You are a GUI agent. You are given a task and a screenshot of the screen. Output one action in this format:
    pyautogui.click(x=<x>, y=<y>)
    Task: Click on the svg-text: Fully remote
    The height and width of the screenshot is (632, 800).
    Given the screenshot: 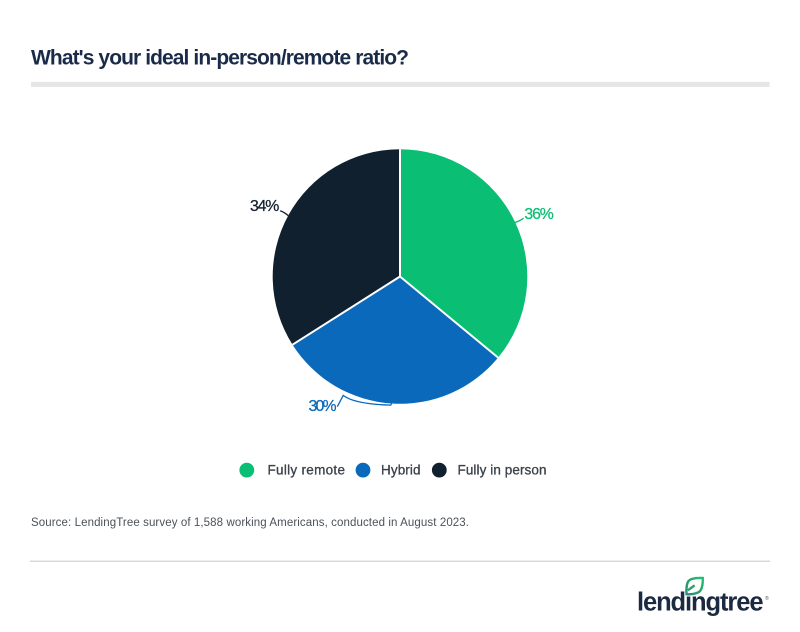 What is the action you would take?
    pyautogui.click(x=307, y=469)
    